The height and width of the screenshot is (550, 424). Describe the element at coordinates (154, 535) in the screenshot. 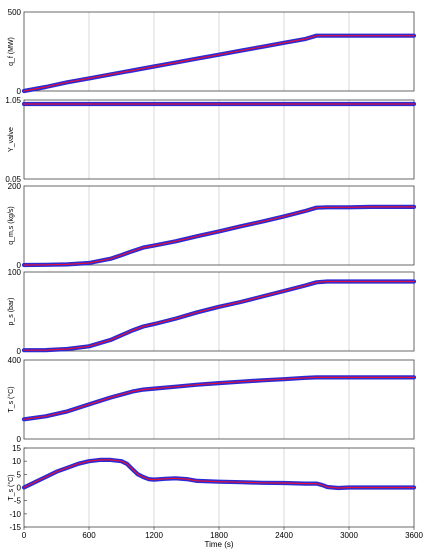

I see `x-tick-label: 1200` at that location.